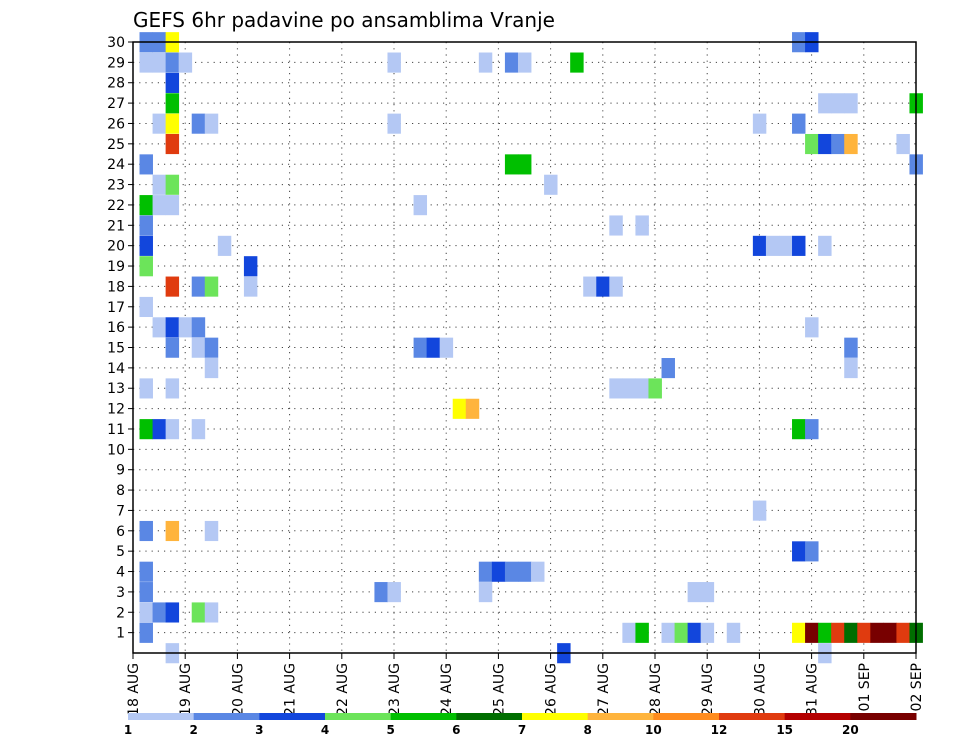 This screenshot has height=742, width=960. I want to click on x-tick-label: 02 SEP, so click(917, 687).